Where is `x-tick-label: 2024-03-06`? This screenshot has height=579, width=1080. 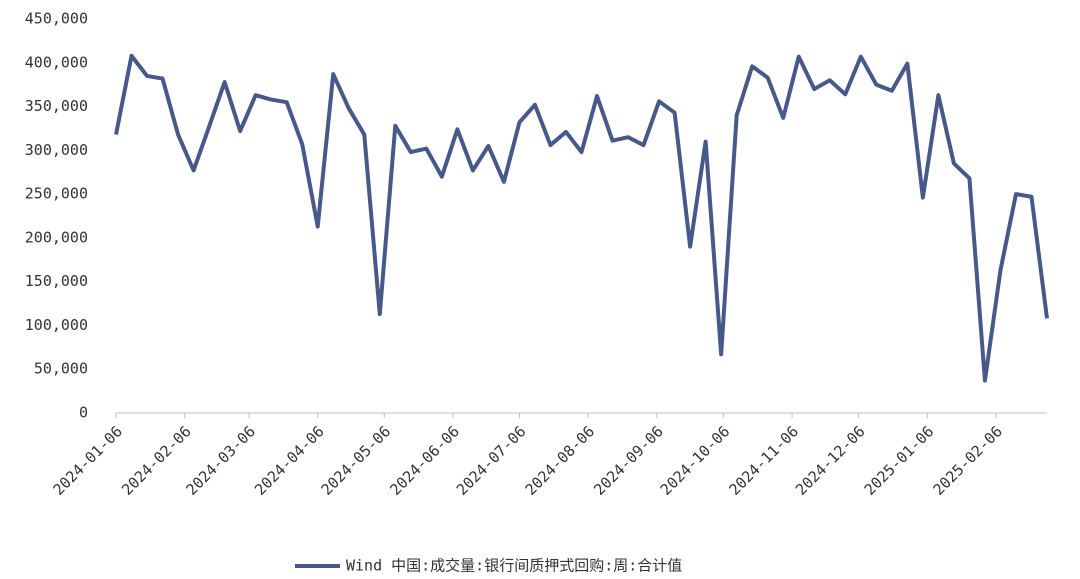
x-tick-label: 2024-03-06 is located at coordinates (220, 460).